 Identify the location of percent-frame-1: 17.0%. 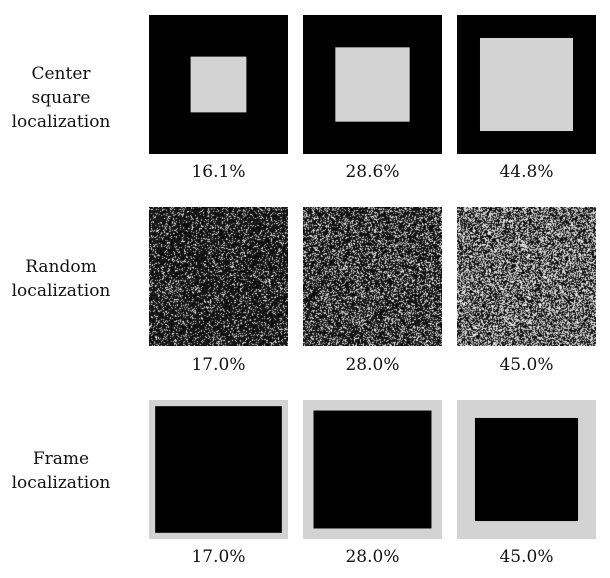
(218, 557).